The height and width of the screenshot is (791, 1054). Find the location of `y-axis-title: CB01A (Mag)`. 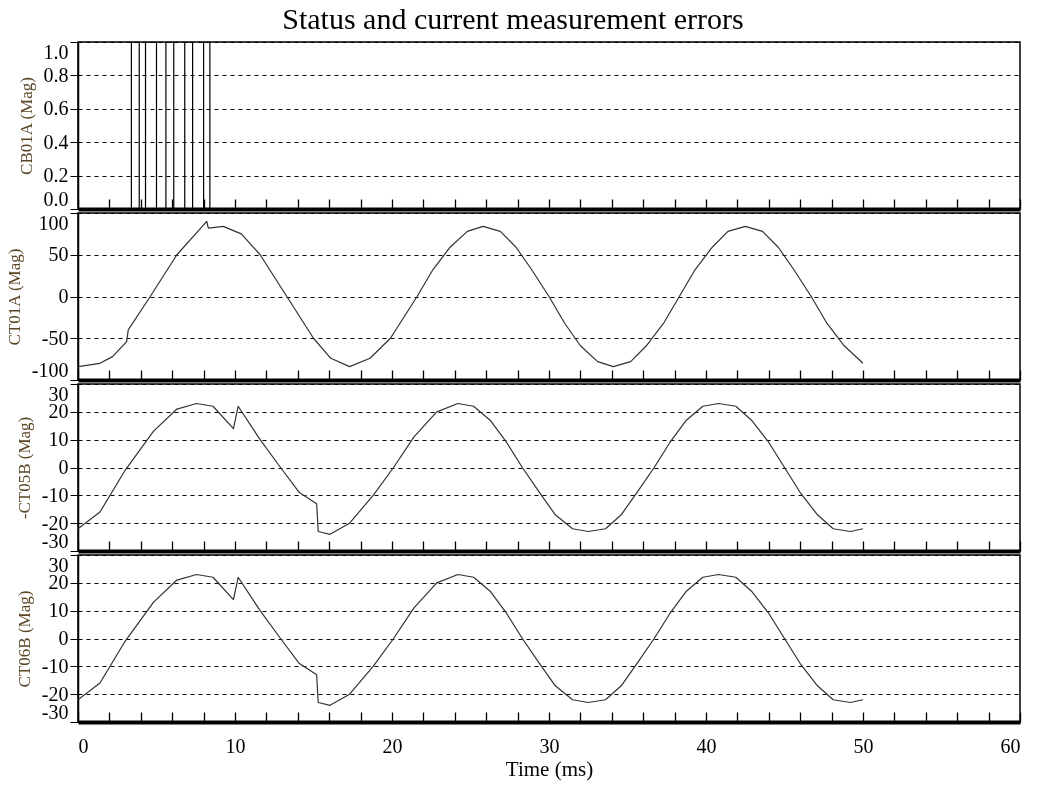

y-axis-title: CB01A (Mag) is located at coordinates (26, 126).